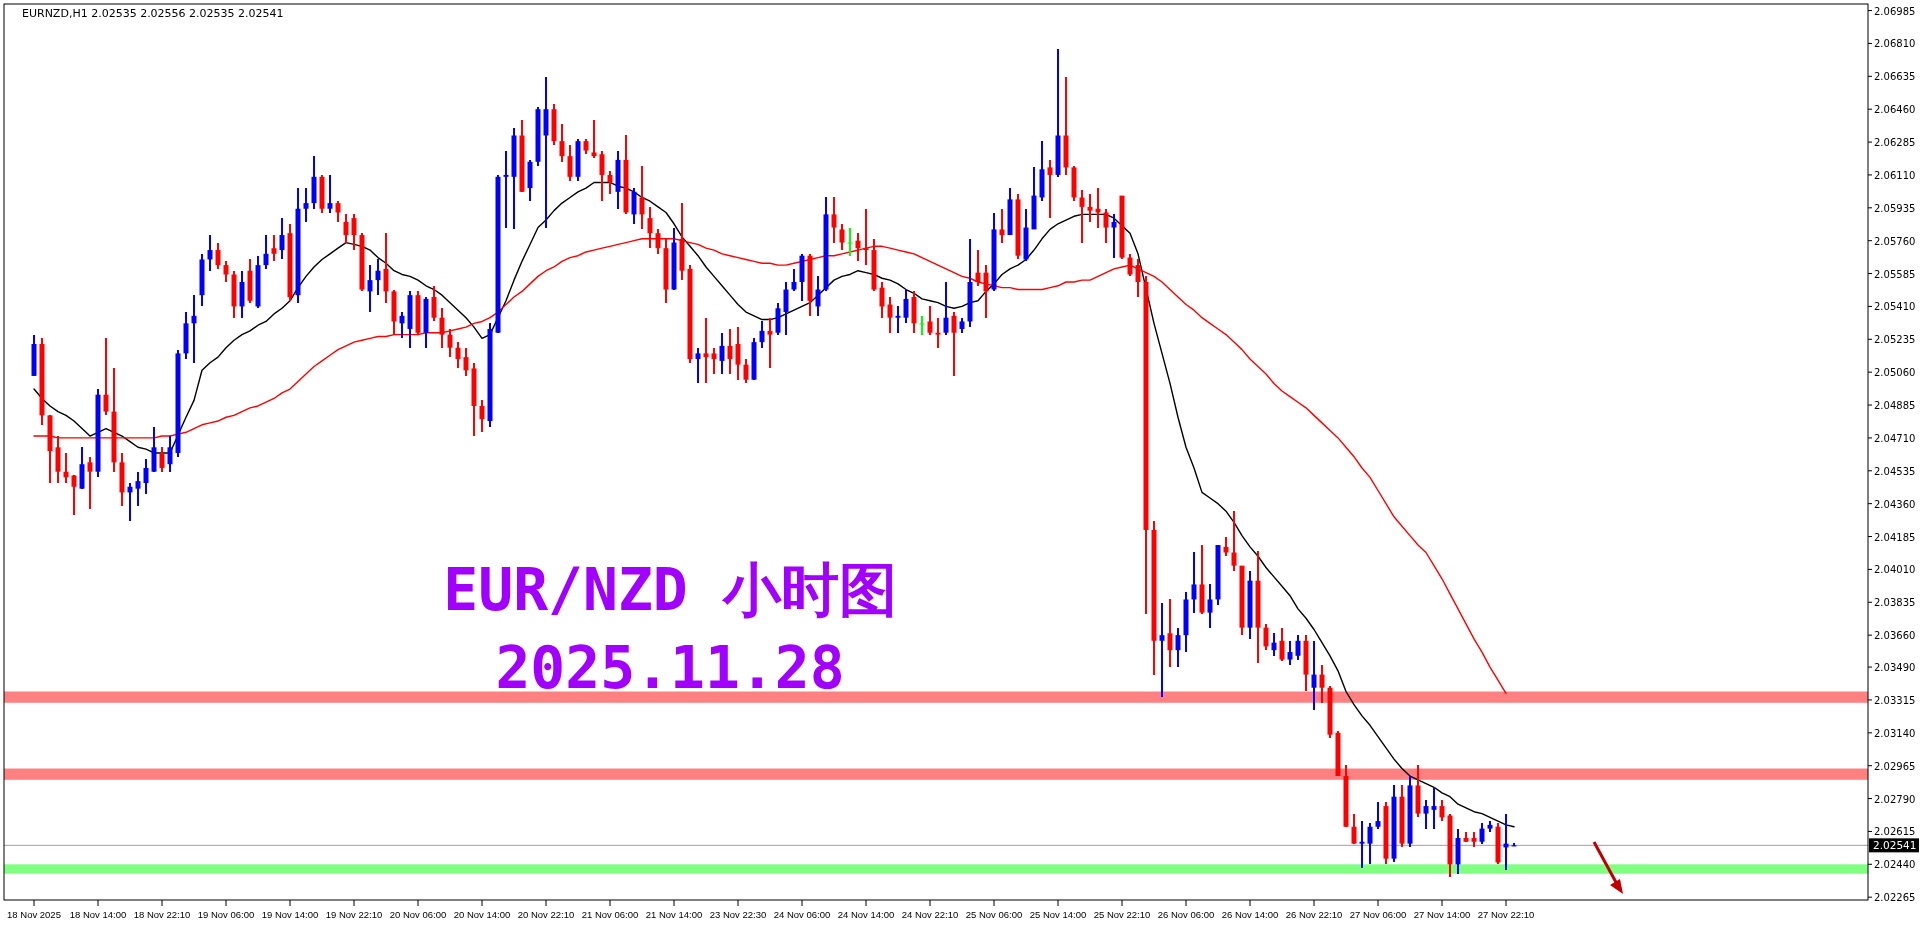 This screenshot has width=1920, height=927. Describe the element at coordinates (1314, 914) in the screenshot. I see `x-tick-label: 26 Nov 22:10` at that location.